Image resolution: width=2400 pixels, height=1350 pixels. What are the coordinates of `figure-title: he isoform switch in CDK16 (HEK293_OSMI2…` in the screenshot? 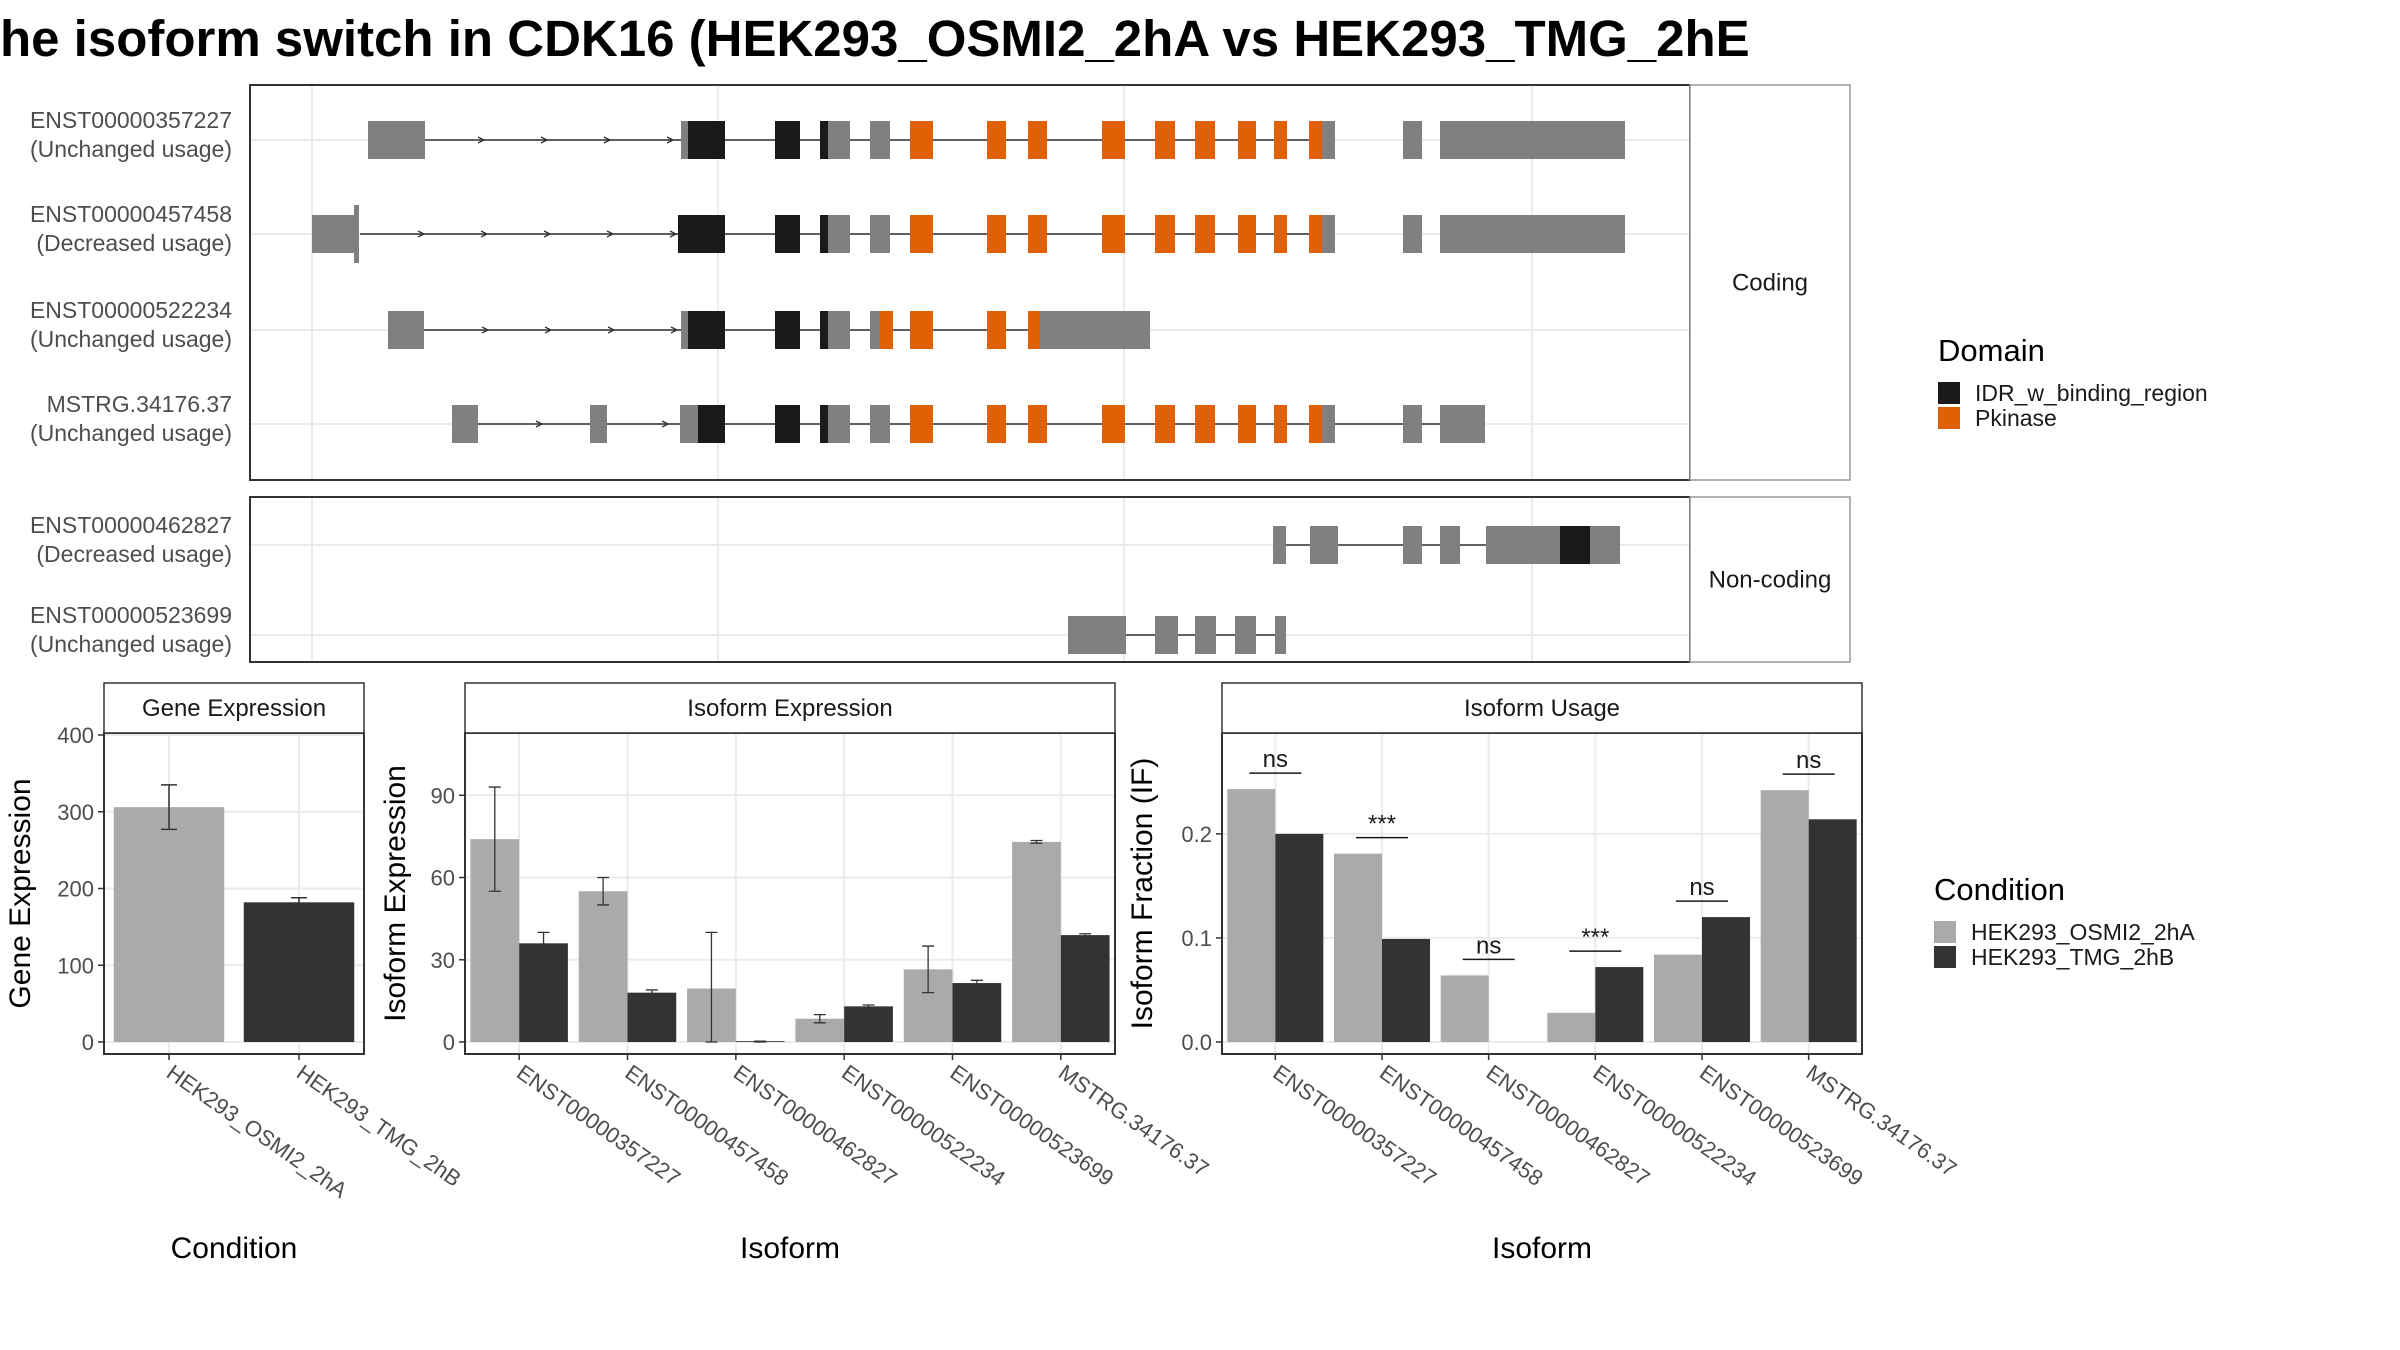 It's located at (875, 38).